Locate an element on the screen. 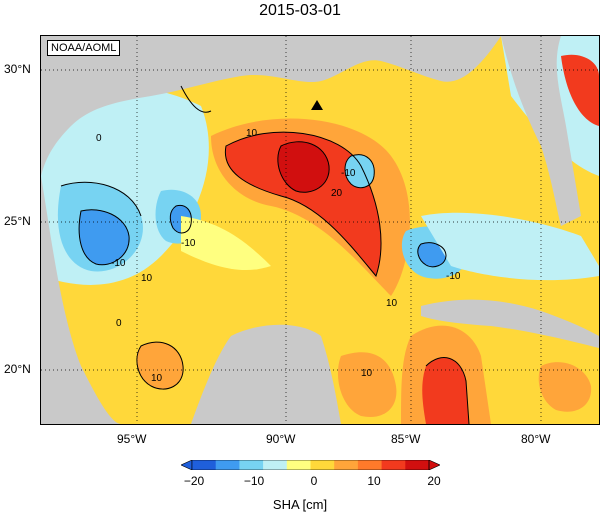  map-title: 2015-03-01 is located at coordinates (300, 10).